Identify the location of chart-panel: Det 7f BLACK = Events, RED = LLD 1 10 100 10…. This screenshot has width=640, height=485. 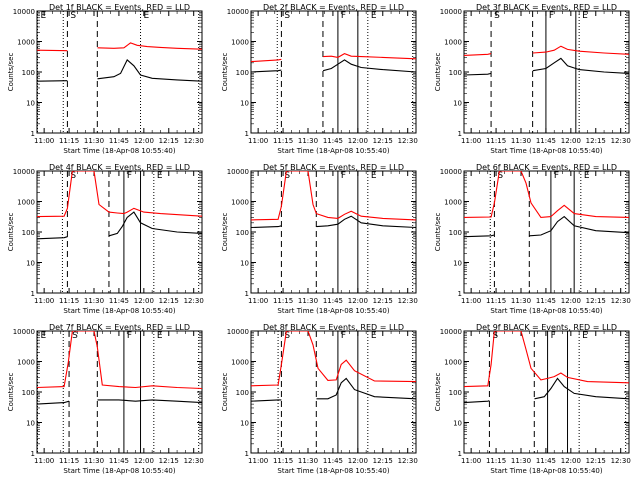
(105, 399).